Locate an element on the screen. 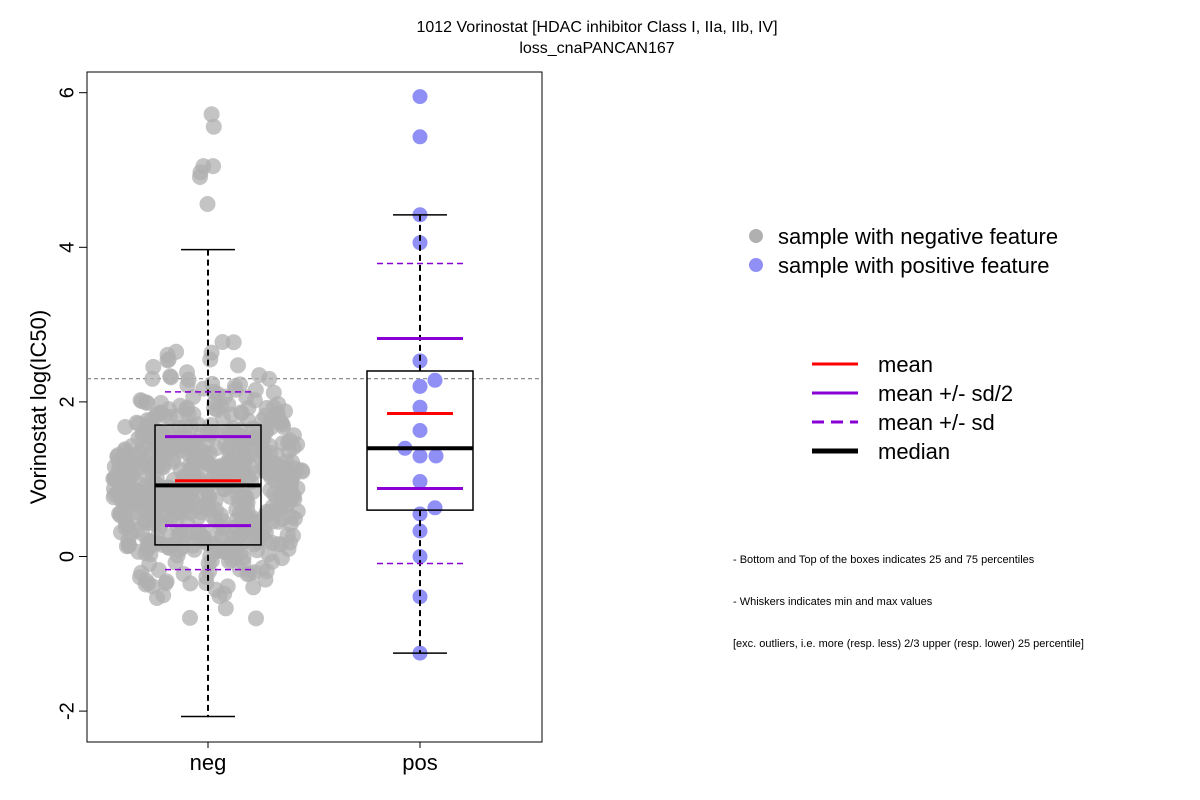 Image resolution: width=1200 pixels, height=800 pixels. chart-subtitle: loss_cnaPANCAN167 is located at coordinates (597, 48).